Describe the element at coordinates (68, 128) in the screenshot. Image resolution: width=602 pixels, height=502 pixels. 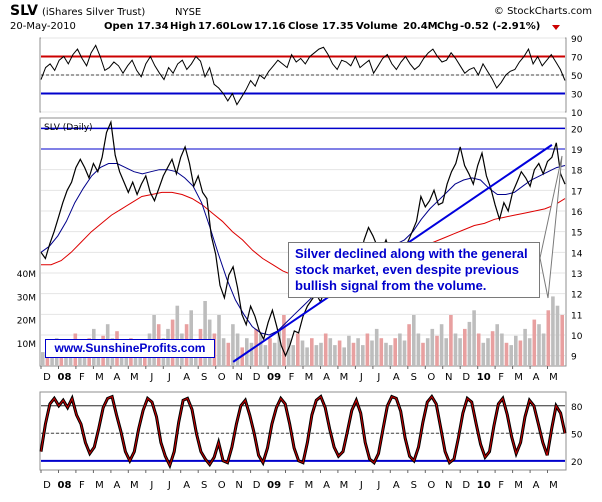
I see `price-panel-label: SLV (Daily)` at that location.